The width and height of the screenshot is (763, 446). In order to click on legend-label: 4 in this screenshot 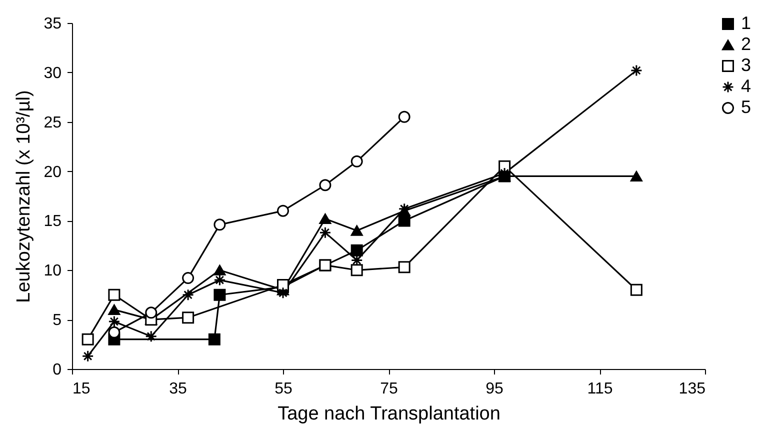, I will do `click(746, 86)`.